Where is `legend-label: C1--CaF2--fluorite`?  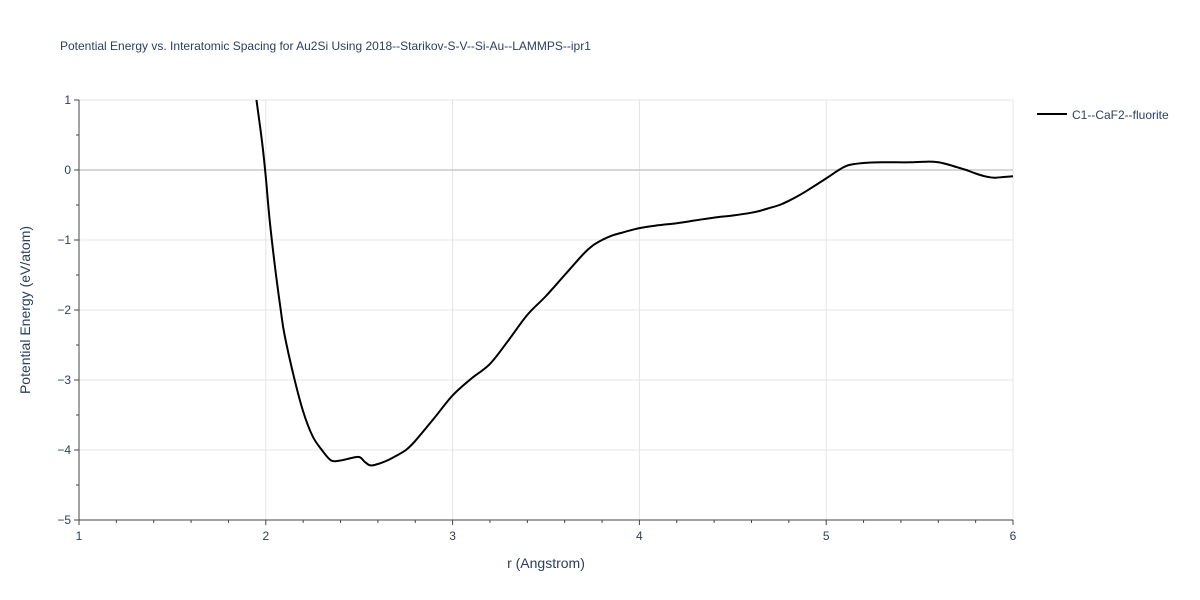 legend-label: C1--CaF2--fluorite is located at coordinates (1120, 115).